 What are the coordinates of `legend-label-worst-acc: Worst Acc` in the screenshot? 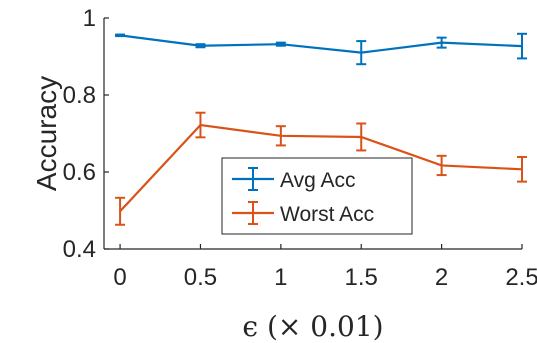 It's located at (327, 214).